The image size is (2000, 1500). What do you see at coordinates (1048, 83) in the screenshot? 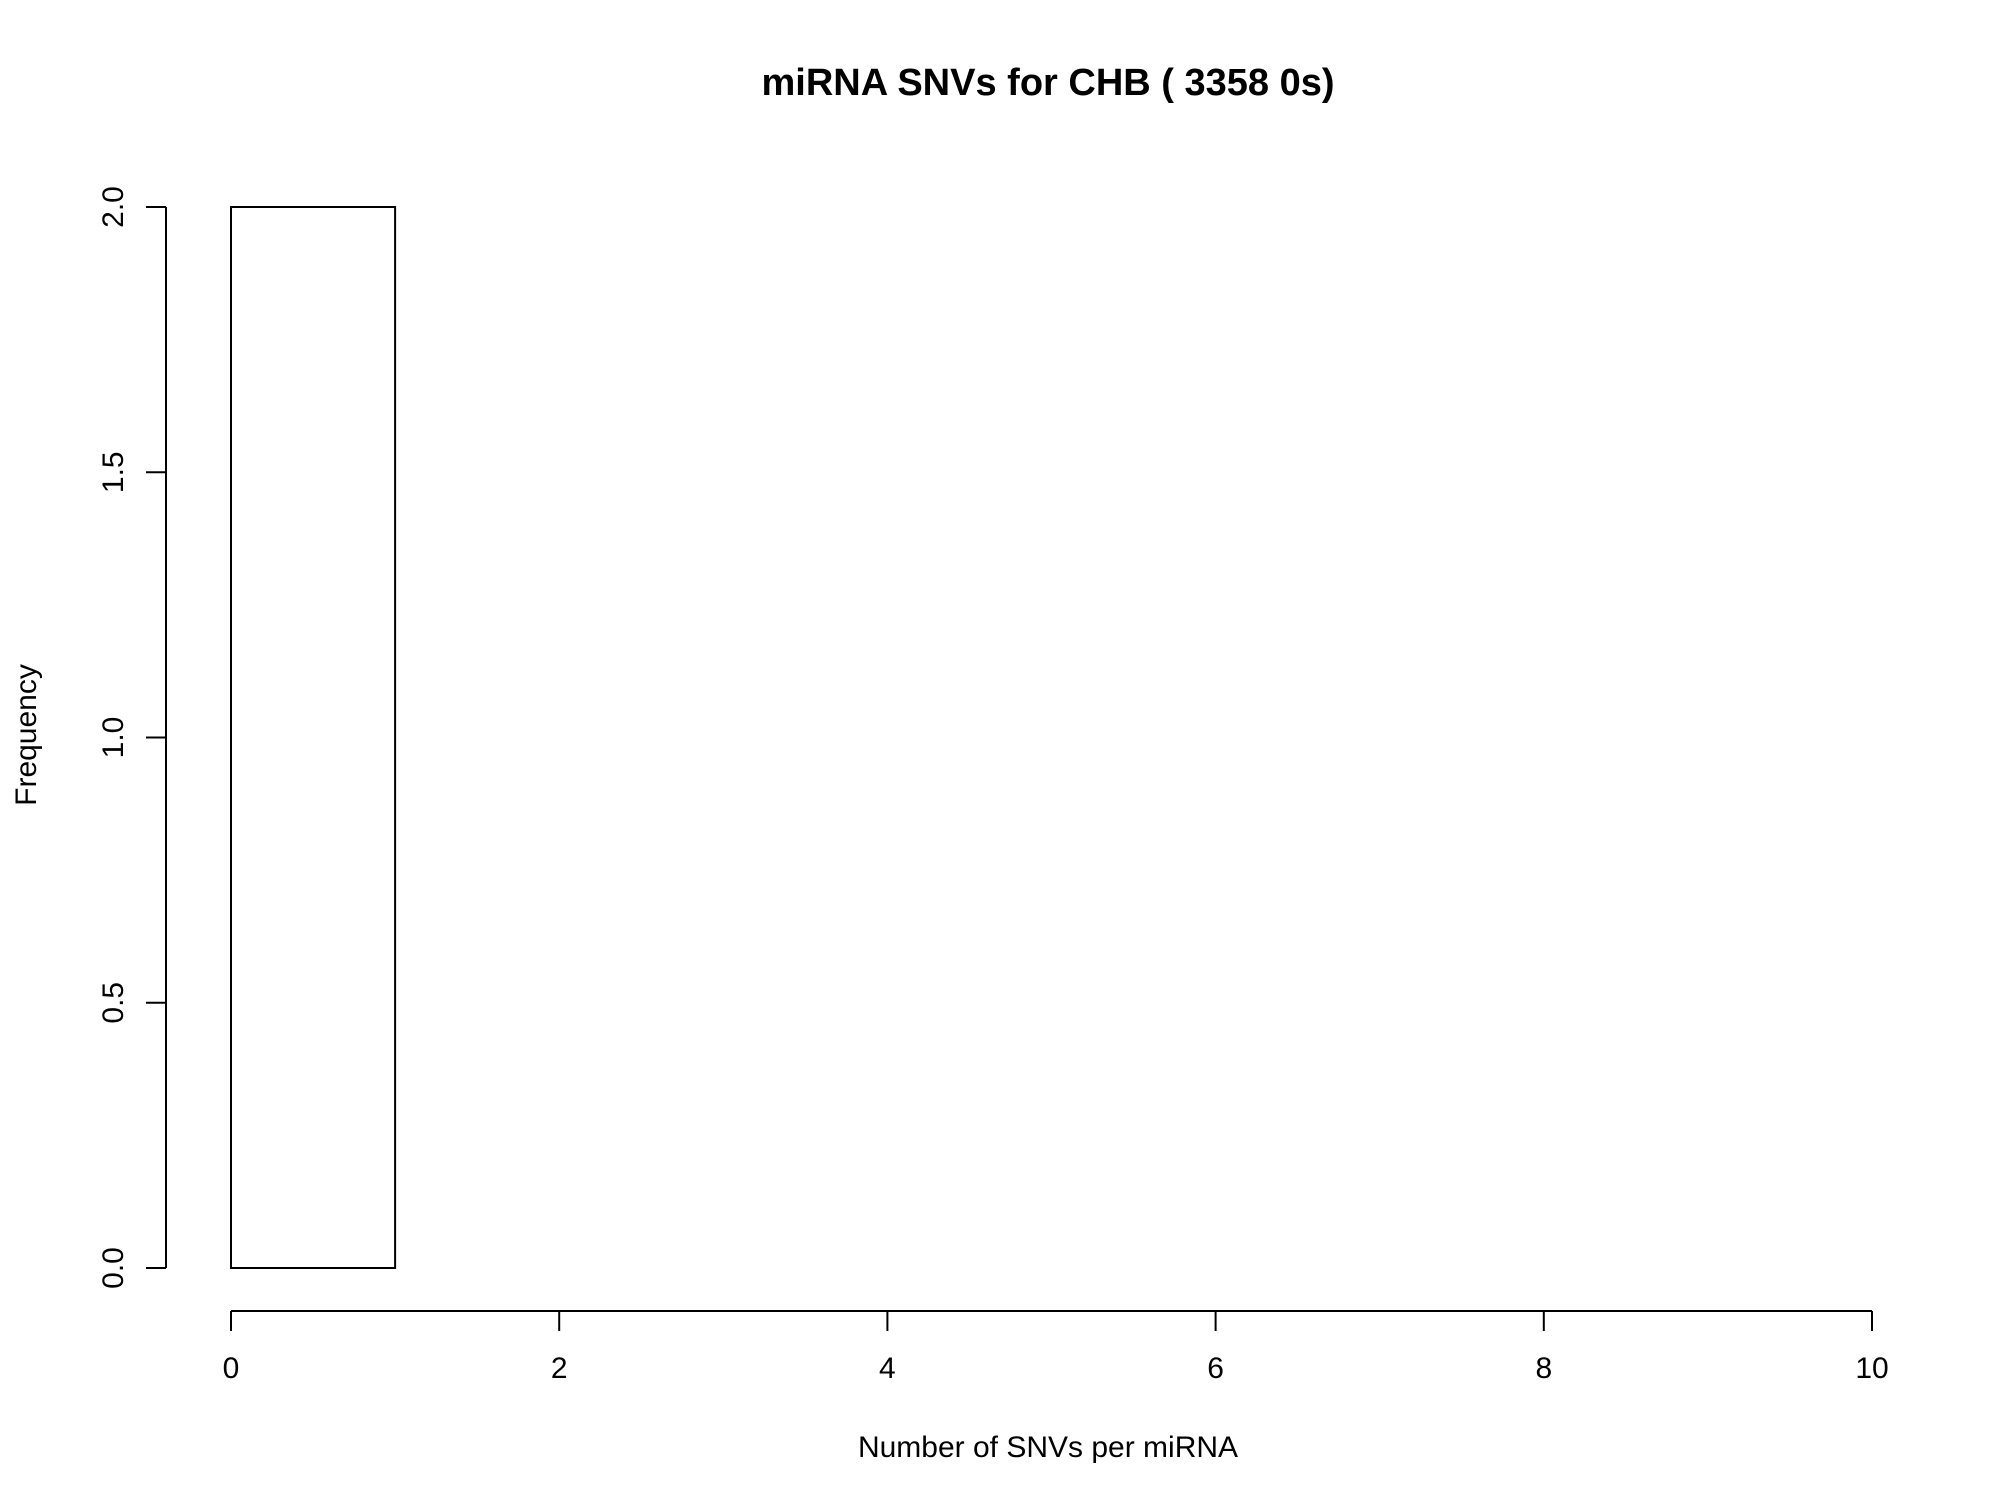
I see `chart-title: miRNA SNVs for CHB ( 3358 0s)` at bounding box center [1048, 83].